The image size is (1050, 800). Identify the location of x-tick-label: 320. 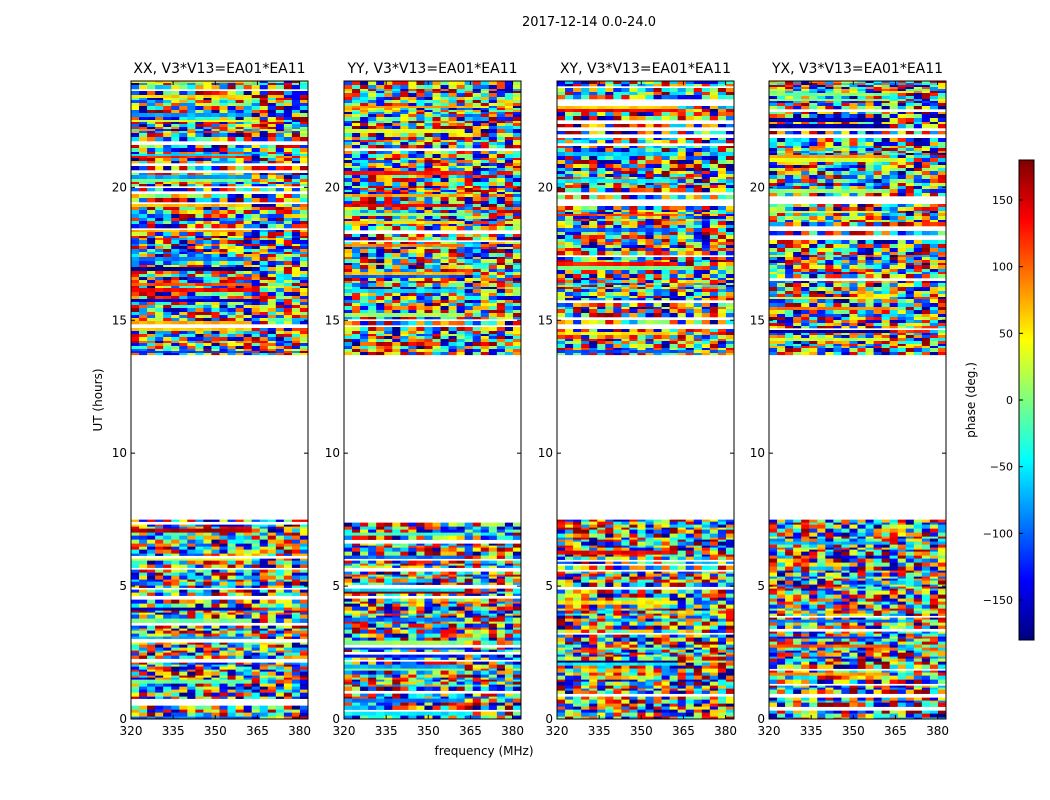
(131, 731).